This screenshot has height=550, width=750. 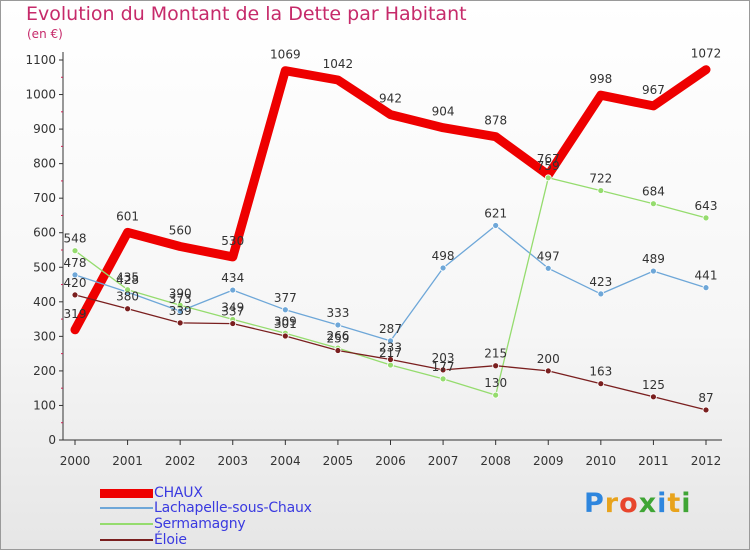 I want to click on data-label: 266, so click(x=337, y=336).